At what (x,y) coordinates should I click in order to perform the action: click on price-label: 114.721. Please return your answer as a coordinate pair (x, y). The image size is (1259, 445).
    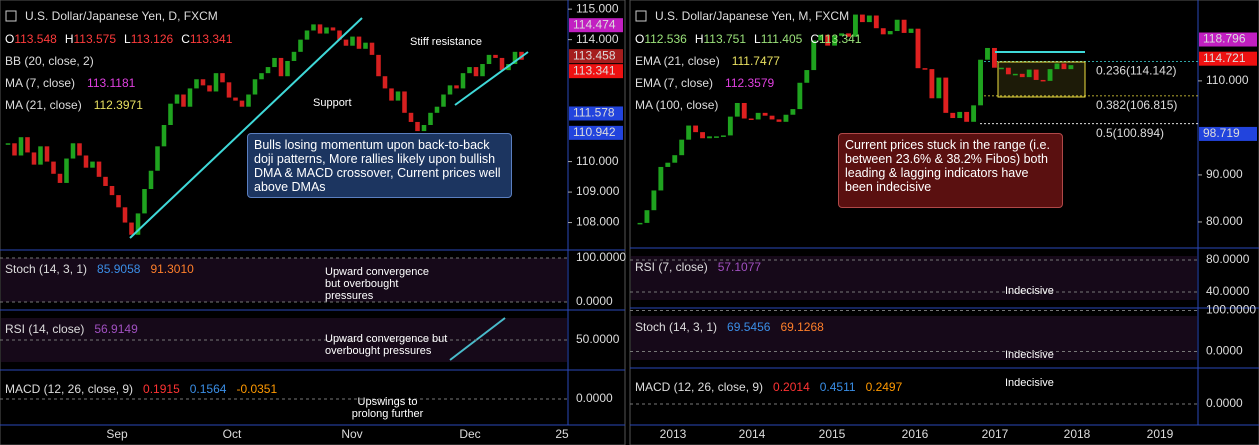
    Looking at the image, I should click on (1224, 58).